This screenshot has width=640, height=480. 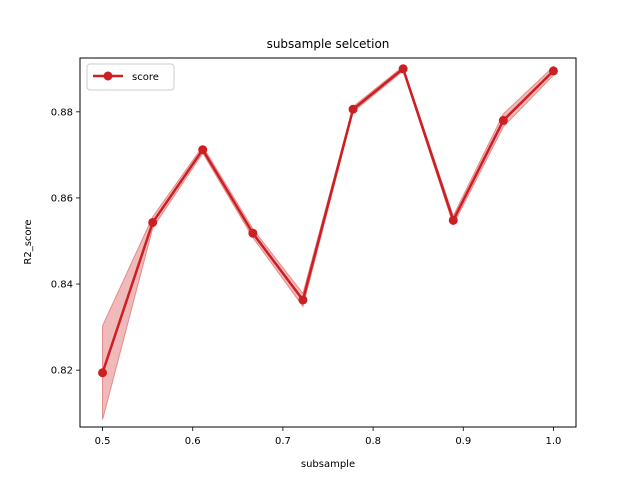 I want to click on y-tick-label: 0.84, so click(x=62, y=285).